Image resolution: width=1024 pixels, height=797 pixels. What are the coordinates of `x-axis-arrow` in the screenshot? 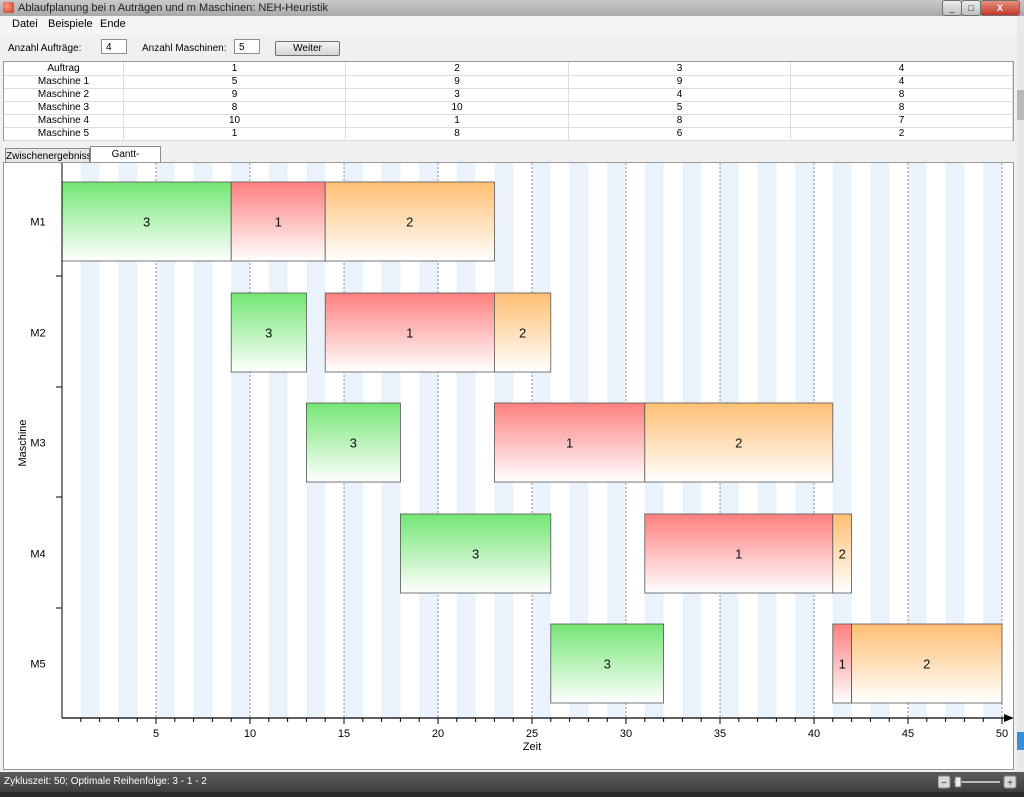 It's located at (1008, 718).